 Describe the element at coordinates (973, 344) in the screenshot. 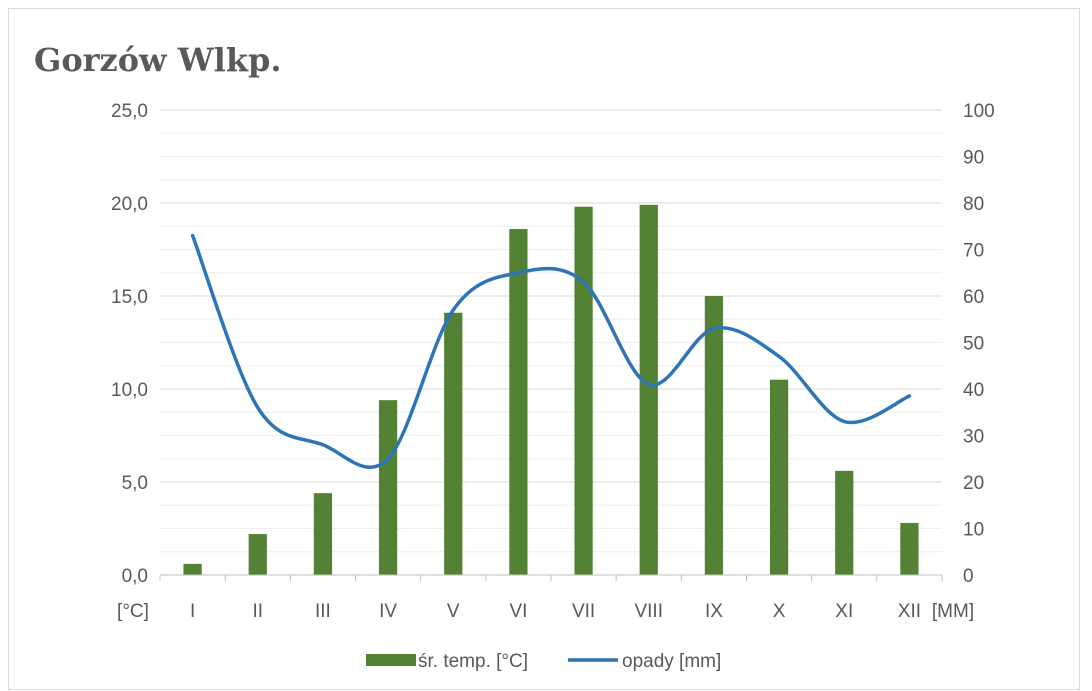

I see `right-tick-label: 50` at that location.